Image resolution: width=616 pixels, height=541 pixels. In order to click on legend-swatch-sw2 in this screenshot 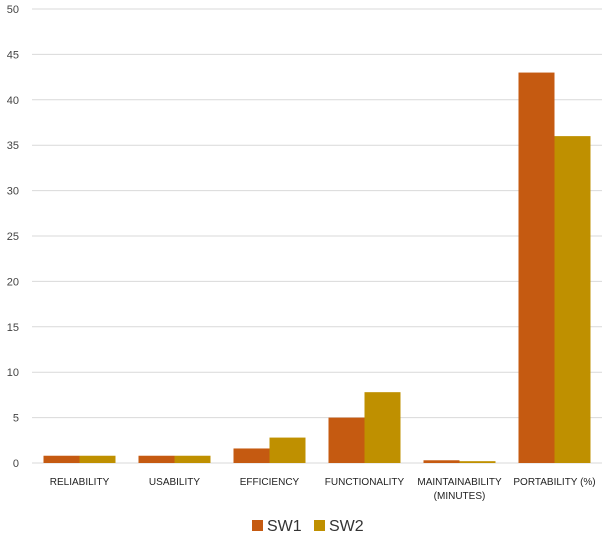, I will do `click(319, 525)`.